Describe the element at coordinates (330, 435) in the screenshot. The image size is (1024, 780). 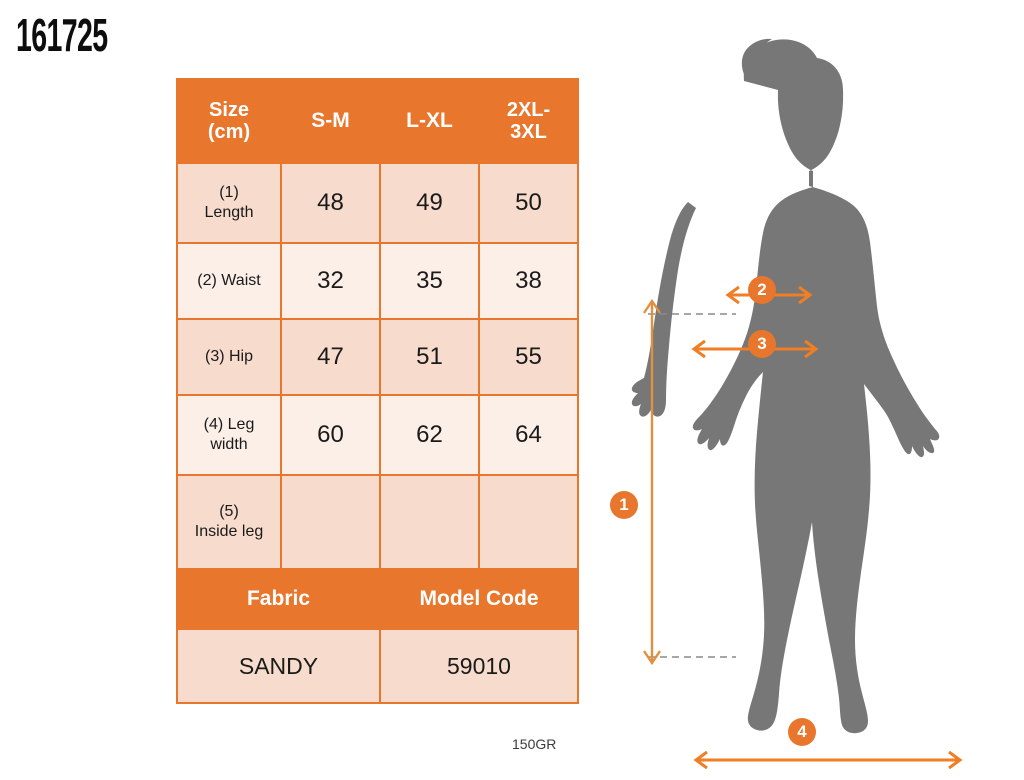
I see `cell-legwidth-sm: 60` at that location.